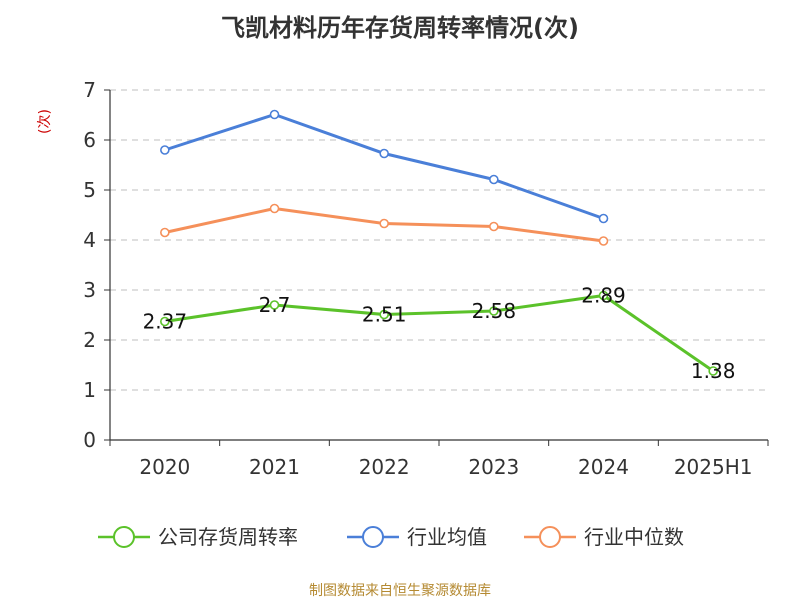  I want to click on data-label: 2.58, so click(494, 311).